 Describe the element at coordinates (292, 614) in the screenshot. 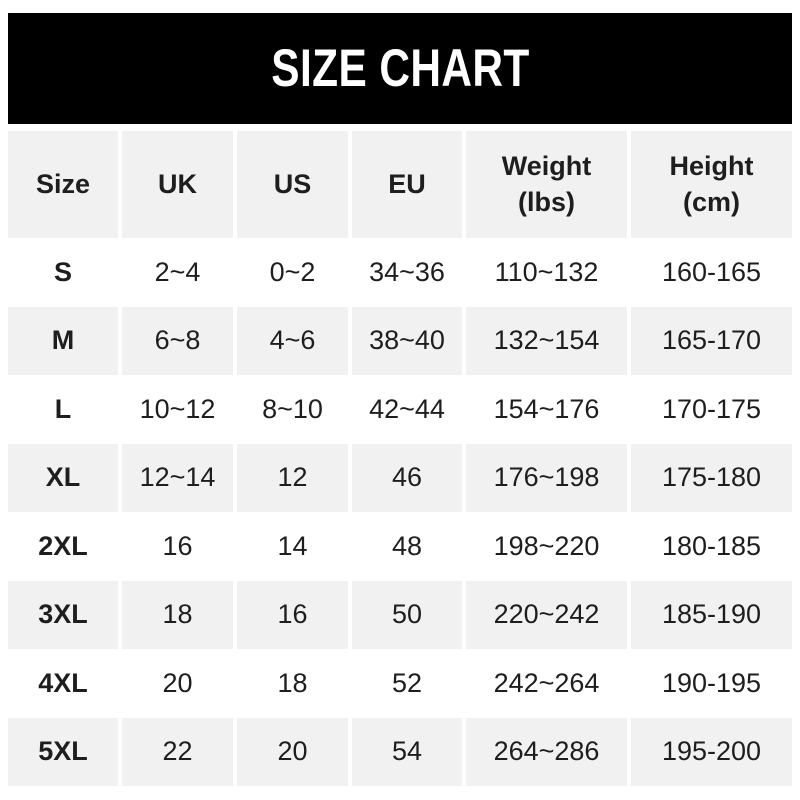

I see `cell-3xl-us: 16` at that location.